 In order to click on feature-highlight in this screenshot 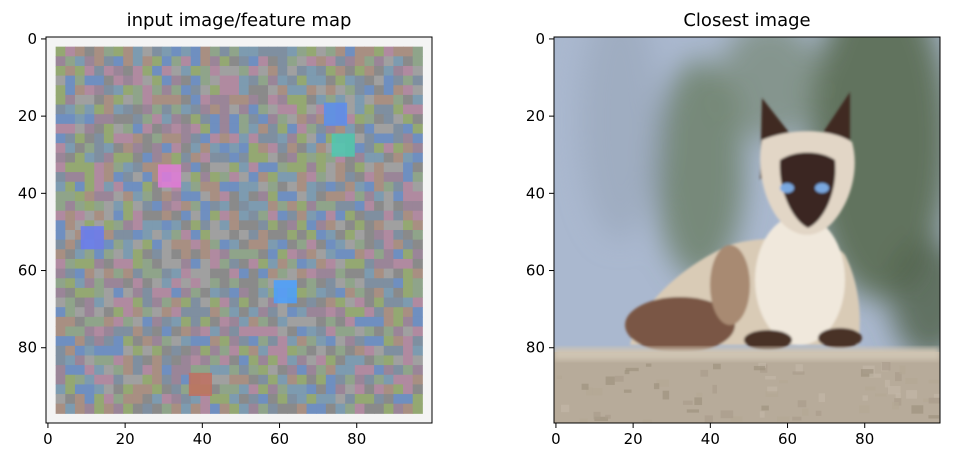, I will do `click(92, 238)`.